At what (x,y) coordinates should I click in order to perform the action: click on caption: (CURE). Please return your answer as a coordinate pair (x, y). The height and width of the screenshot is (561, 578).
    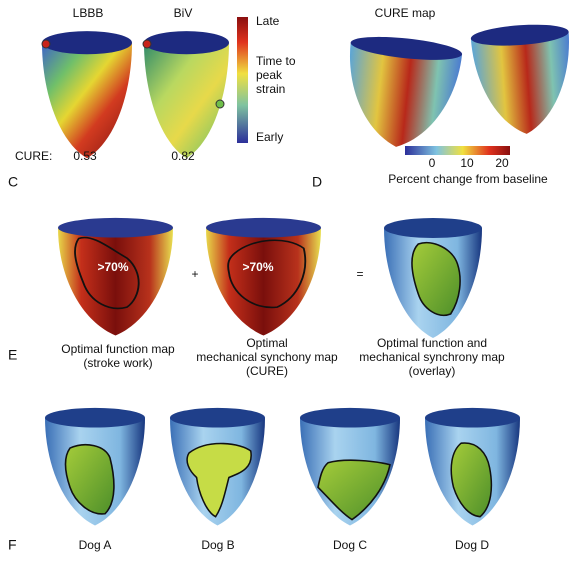
    Looking at the image, I should click on (267, 371).